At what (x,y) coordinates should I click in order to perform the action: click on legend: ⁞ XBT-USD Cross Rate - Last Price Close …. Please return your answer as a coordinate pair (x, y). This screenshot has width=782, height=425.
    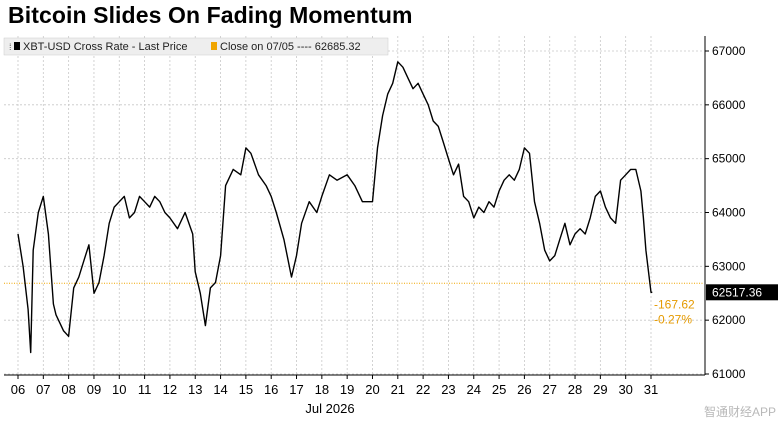
    Looking at the image, I should click on (196, 46).